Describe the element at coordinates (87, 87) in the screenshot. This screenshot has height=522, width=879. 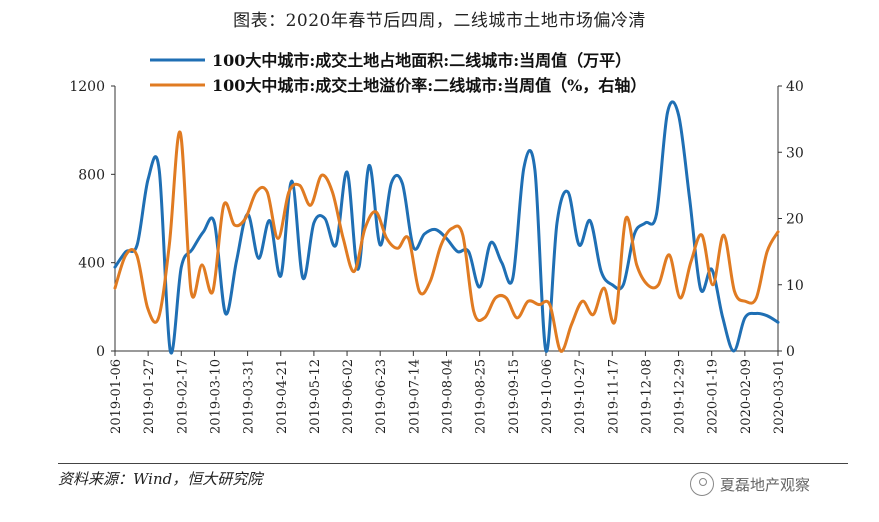
I see `y-left-tick-label: 1200` at that location.